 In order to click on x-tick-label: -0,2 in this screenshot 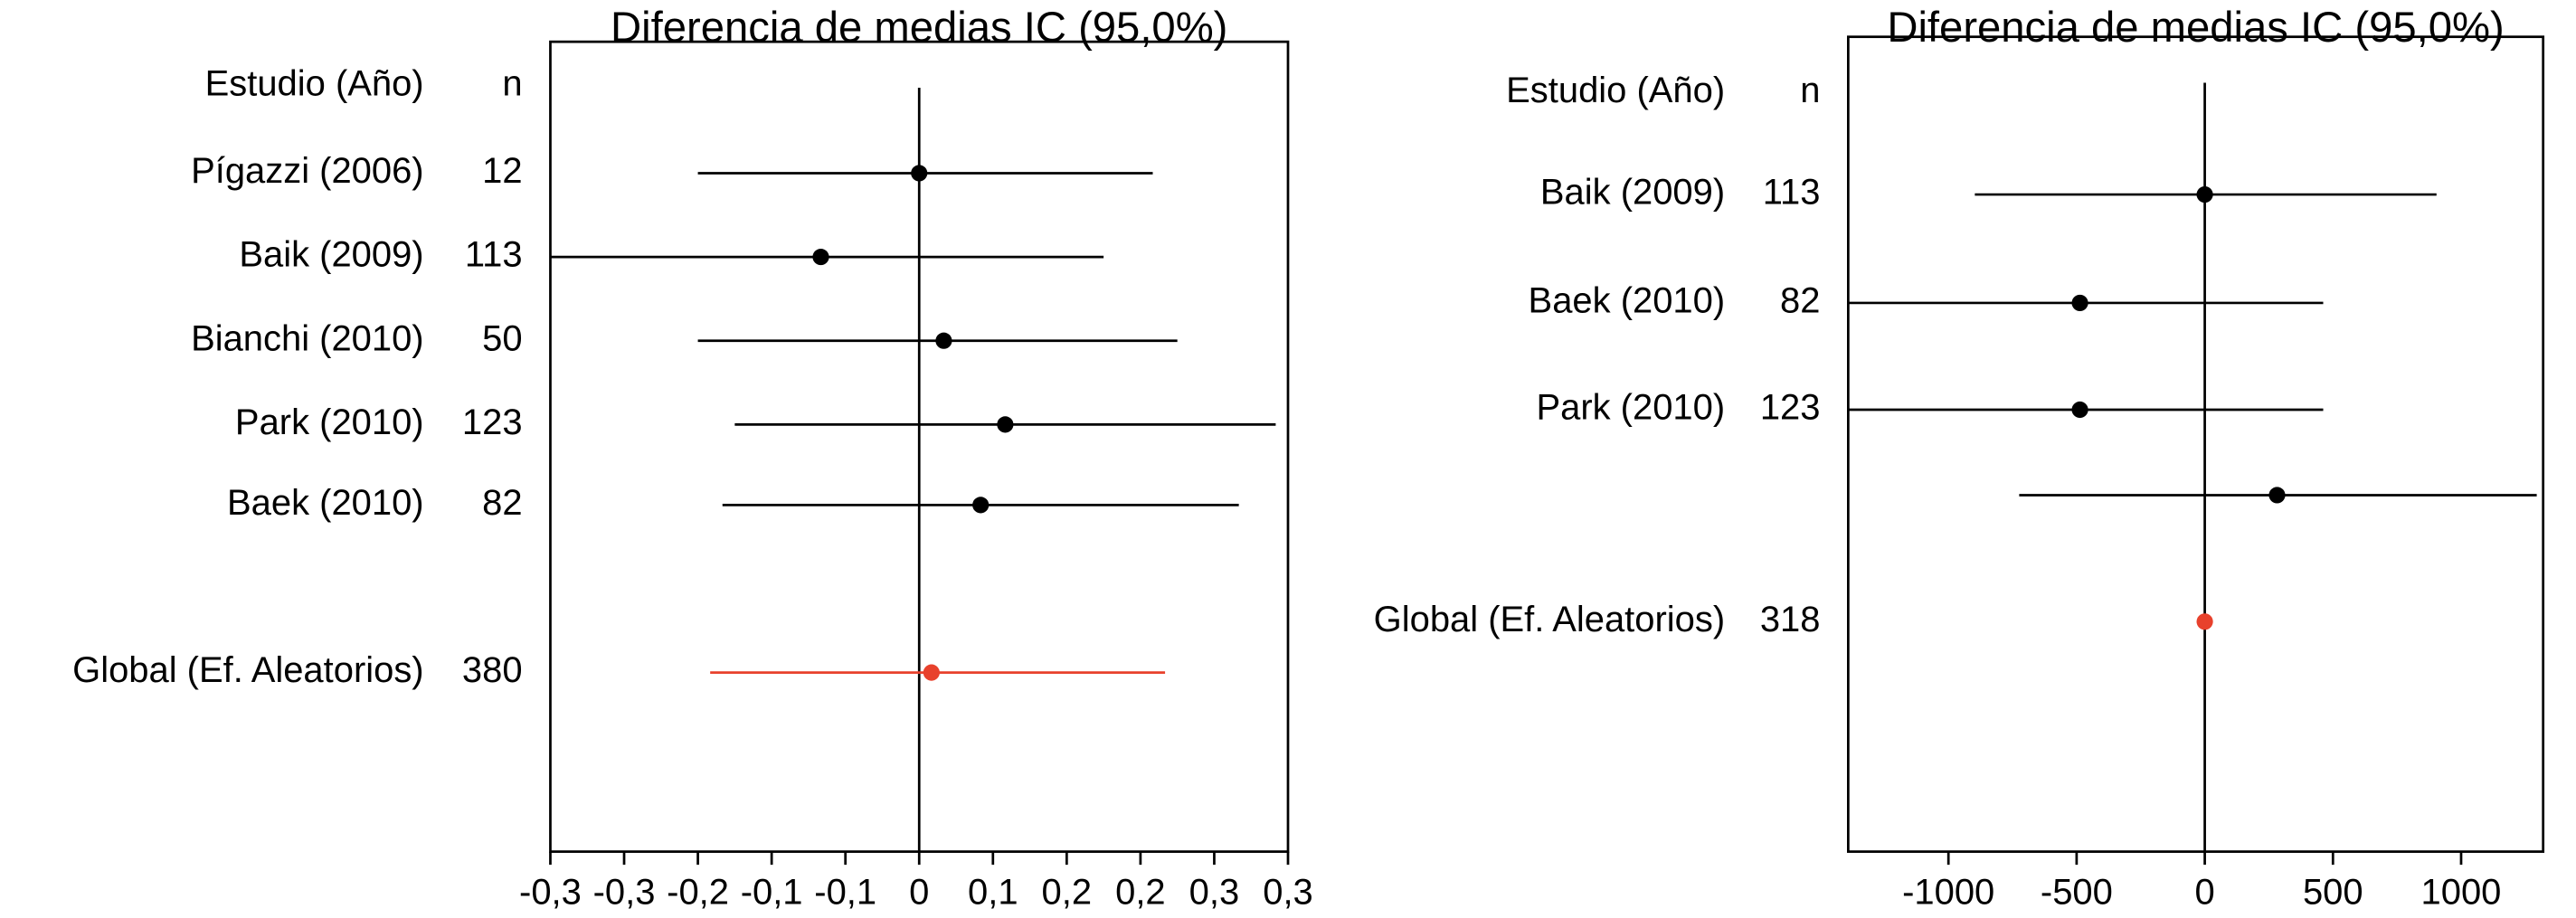, I will do `click(698, 892)`.